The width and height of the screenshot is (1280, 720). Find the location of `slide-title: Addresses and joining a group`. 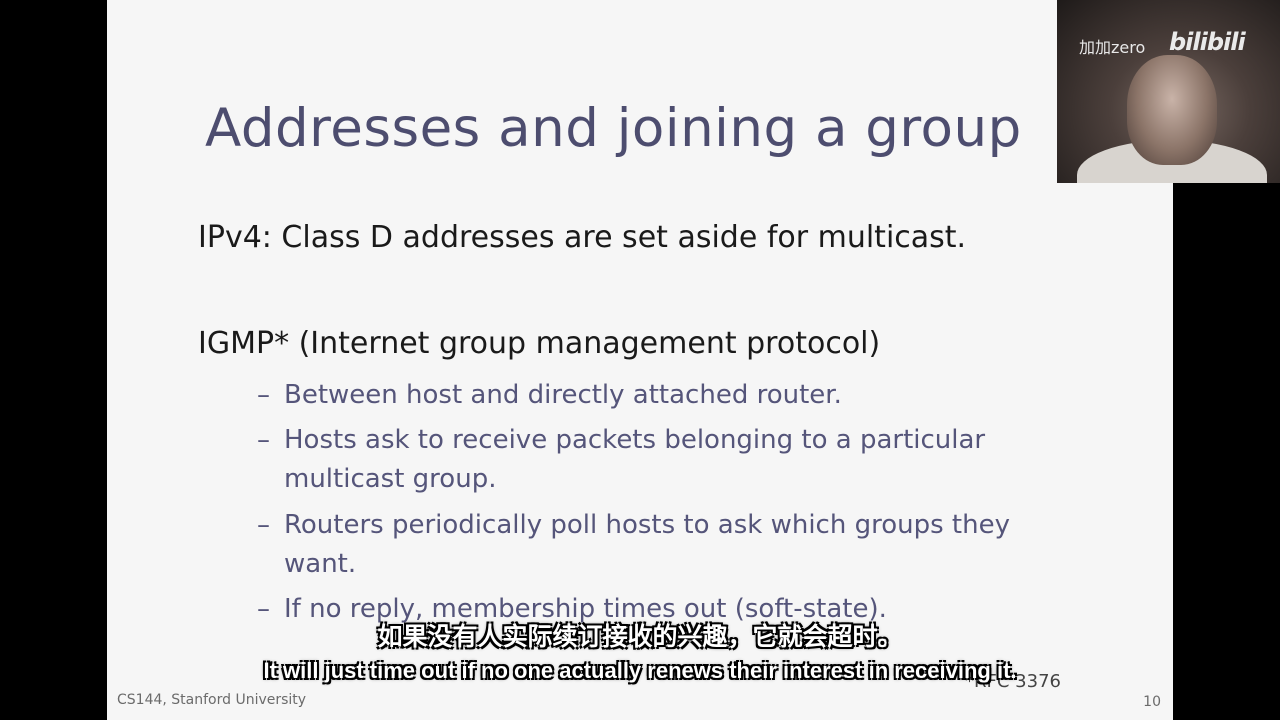

slide-title: Addresses and joining a group is located at coordinates (613, 128).